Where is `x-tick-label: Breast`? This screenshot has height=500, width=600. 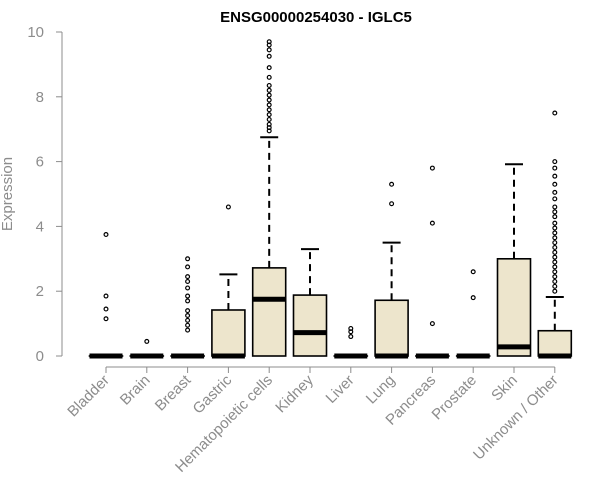 x-tick-label: Breast is located at coordinates (173, 392).